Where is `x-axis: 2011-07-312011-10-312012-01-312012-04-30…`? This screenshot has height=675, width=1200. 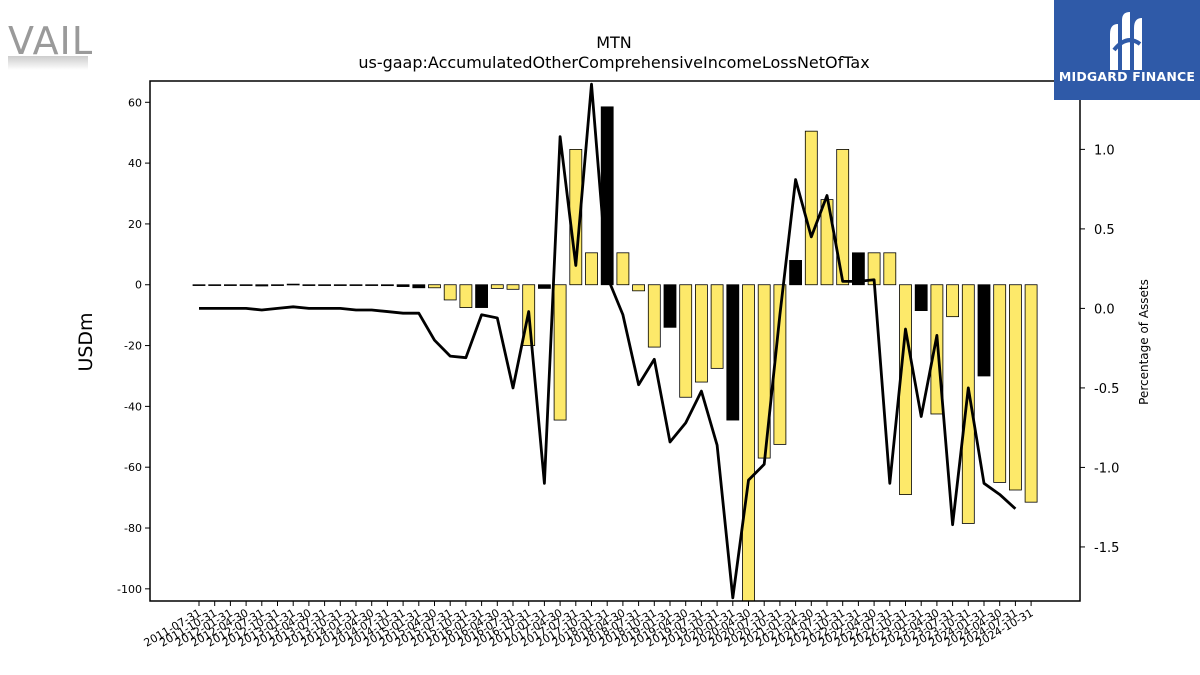 x-axis: 2011-07-312011-10-312012-01-312012-04-30… is located at coordinates (589, 625).